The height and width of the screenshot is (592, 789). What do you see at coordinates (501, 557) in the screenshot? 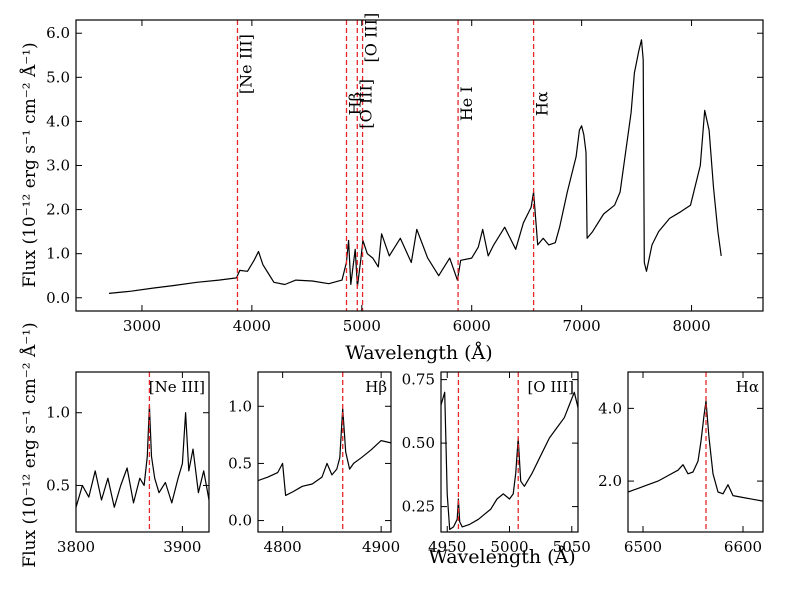
I see `bottom-x-axis-label: Wavelength (Å)` at bounding box center [501, 557].